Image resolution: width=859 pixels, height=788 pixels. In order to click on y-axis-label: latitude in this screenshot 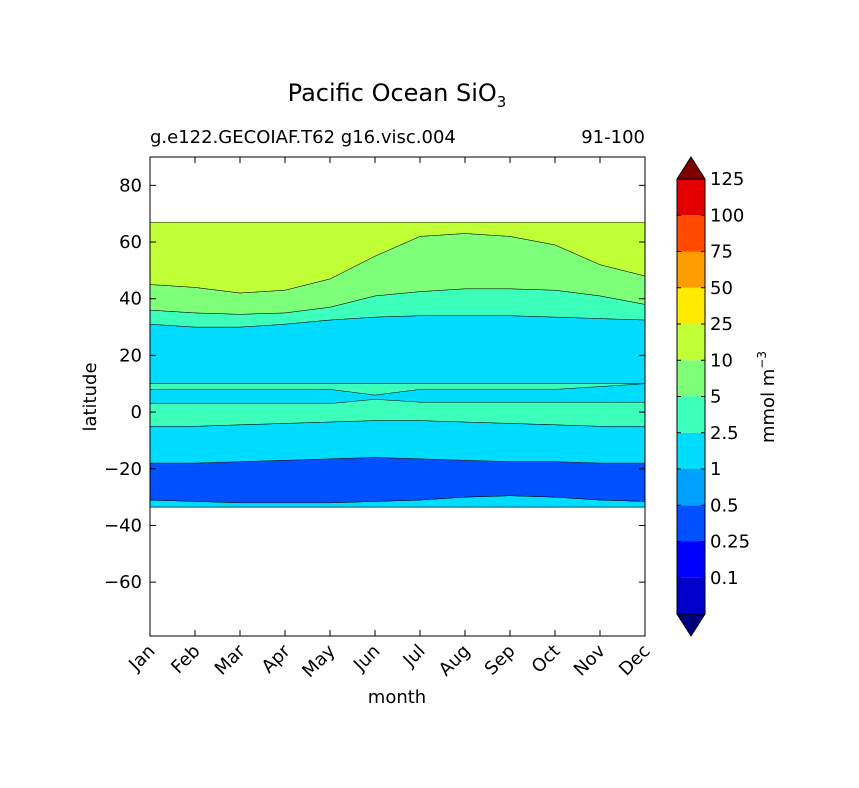, I will do `click(90, 396)`.